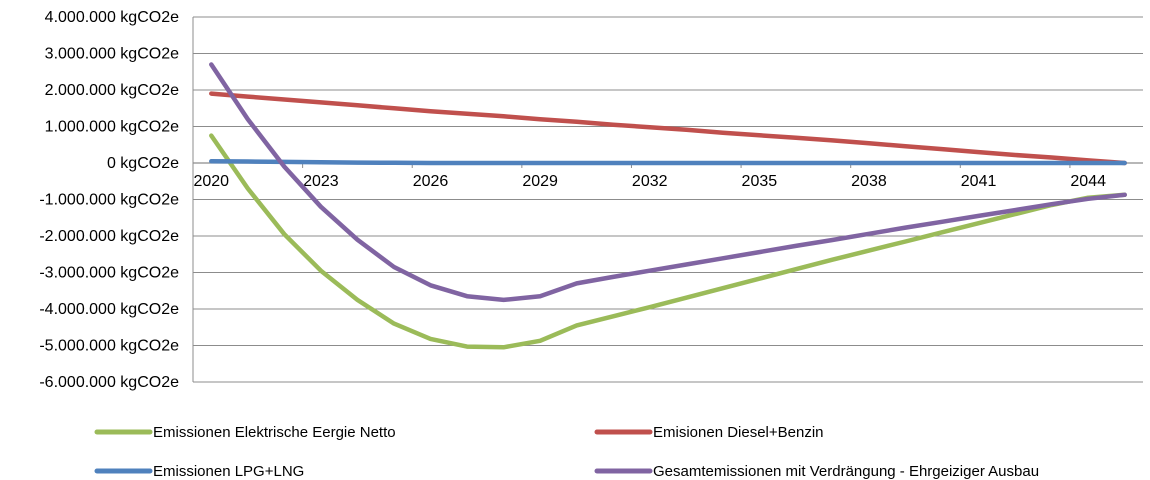 Image resolution: width=1150 pixels, height=480 pixels. What do you see at coordinates (979, 181) in the screenshot?
I see `x-tick-label: 2041` at bounding box center [979, 181].